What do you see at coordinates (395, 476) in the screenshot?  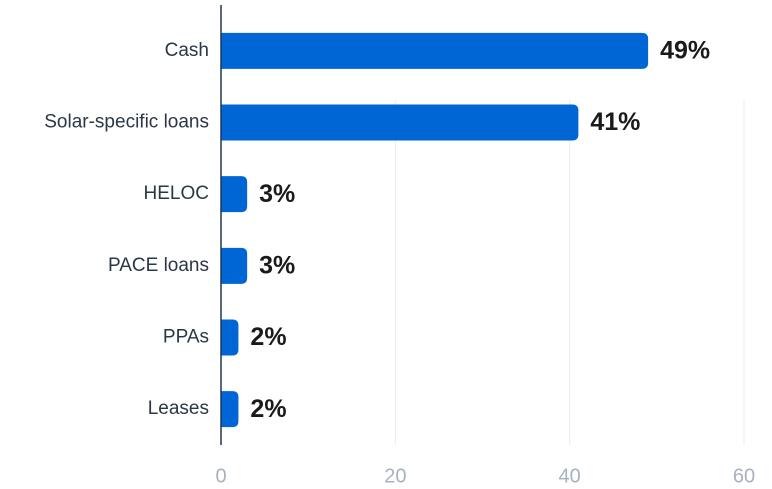 I see `x-tick-label: 20` at bounding box center [395, 476].